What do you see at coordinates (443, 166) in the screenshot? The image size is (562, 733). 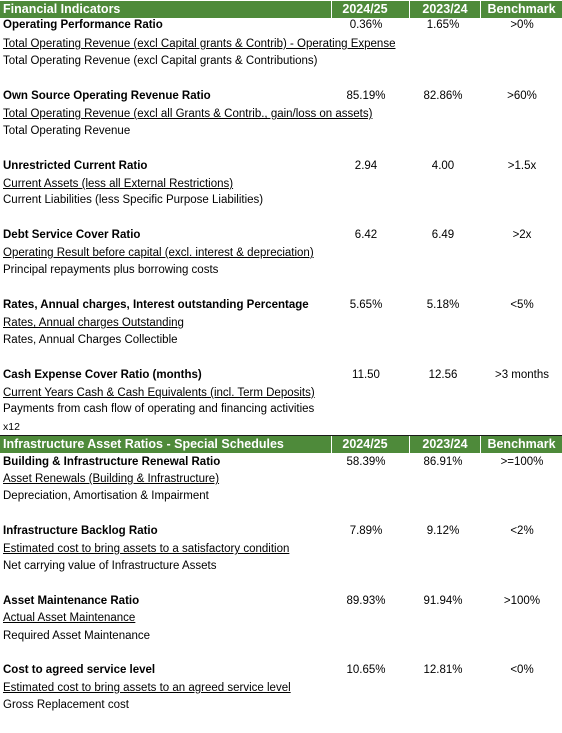 I see `value-2023-24: 4.00` at bounding box center [443, 166].